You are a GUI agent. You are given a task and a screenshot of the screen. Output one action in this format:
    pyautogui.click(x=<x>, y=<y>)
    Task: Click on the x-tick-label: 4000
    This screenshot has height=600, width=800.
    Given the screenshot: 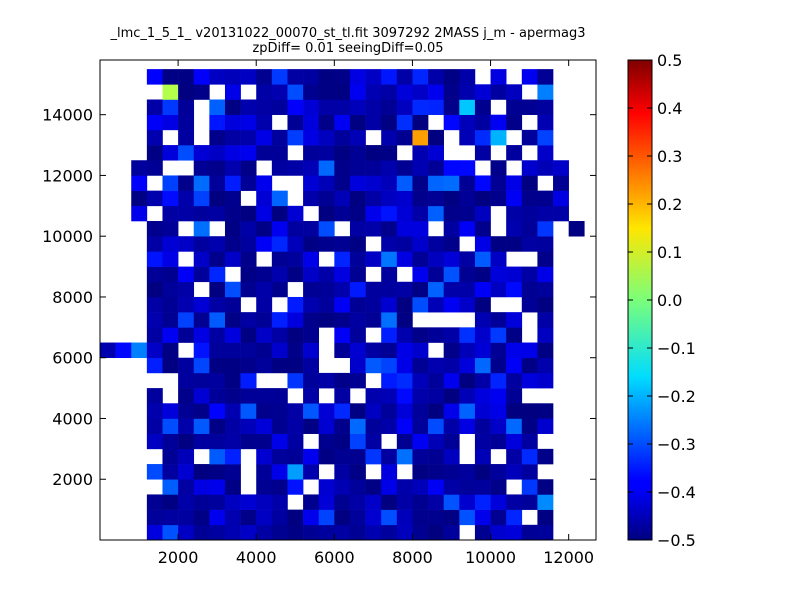 What is the action you would take?
    pyautogui.click(x=256, y=557)
    